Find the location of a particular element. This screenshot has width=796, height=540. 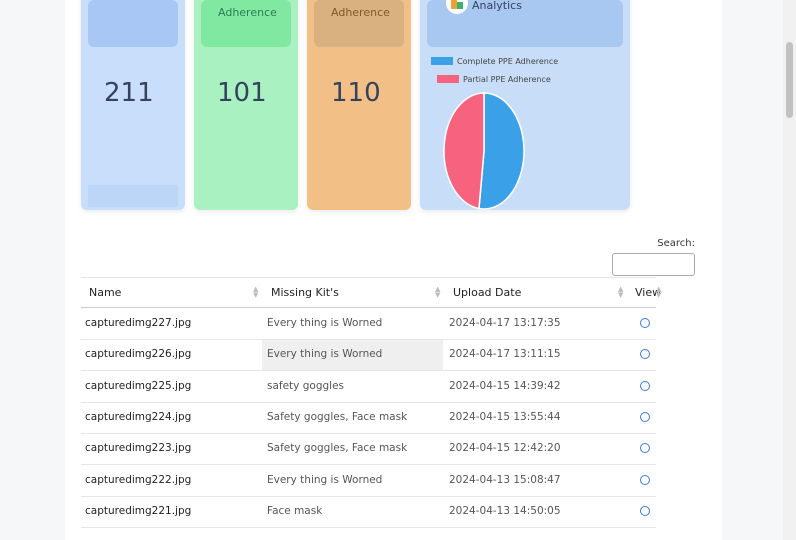

table-cell: safety goggles is located at coordinates (305, 385).